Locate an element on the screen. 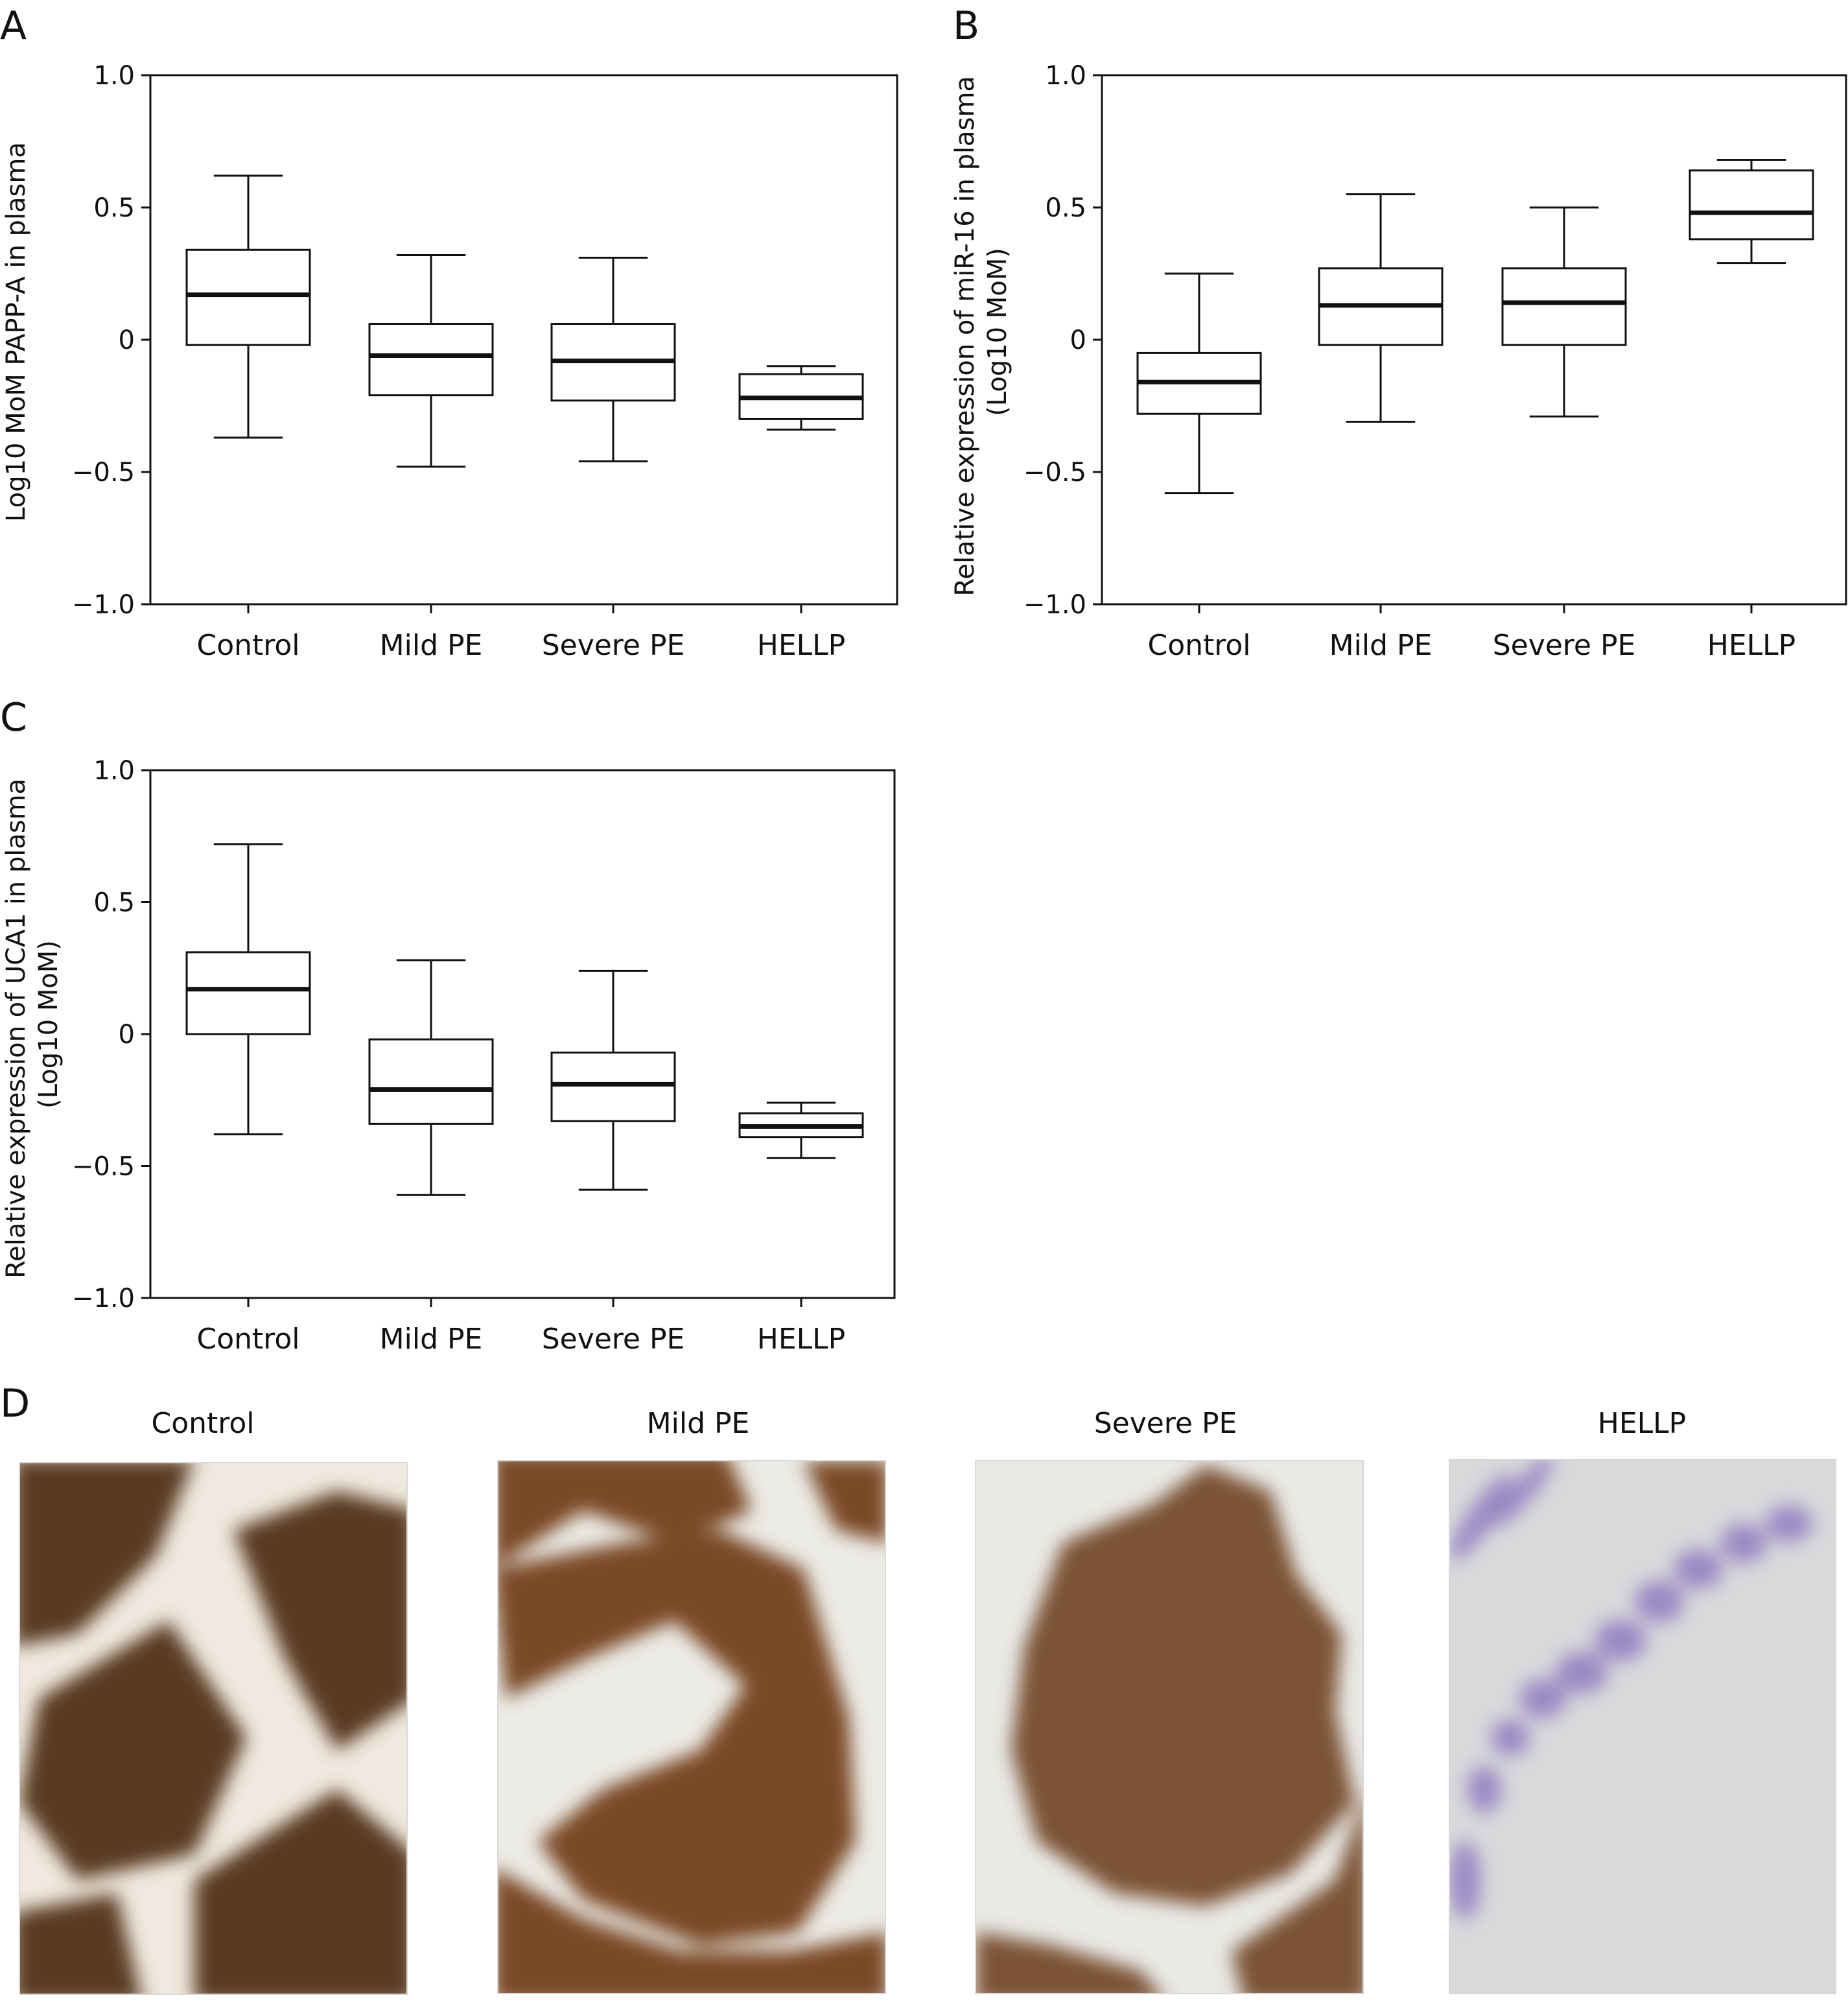 The image size is (1848, 2004). micrograph-label-severe-pe: Severe PE is located at coordinates (1166, 1423).